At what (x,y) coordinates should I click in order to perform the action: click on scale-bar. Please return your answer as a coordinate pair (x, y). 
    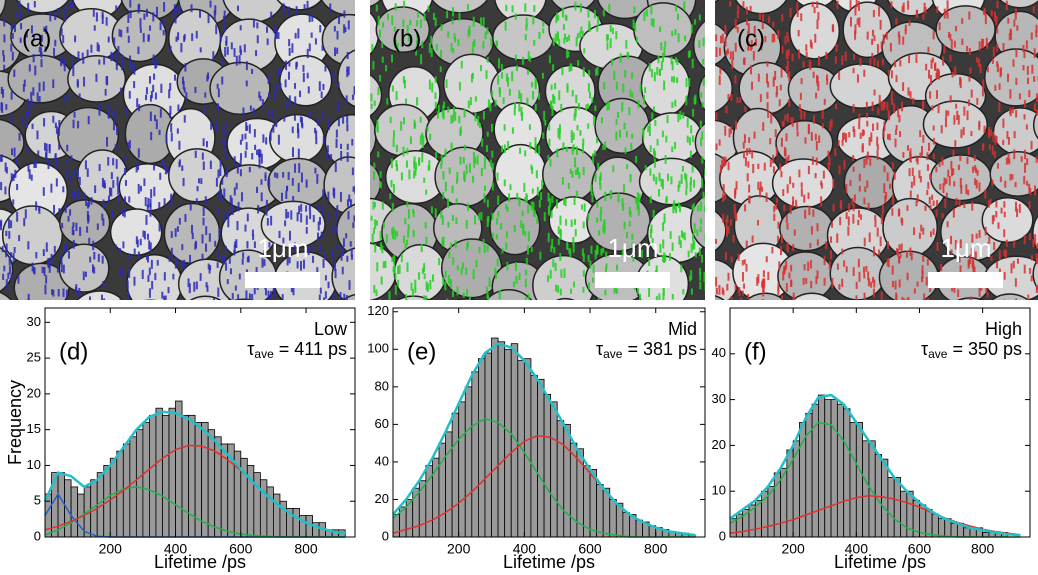
    Looking at the image, I should click on (632, 280).